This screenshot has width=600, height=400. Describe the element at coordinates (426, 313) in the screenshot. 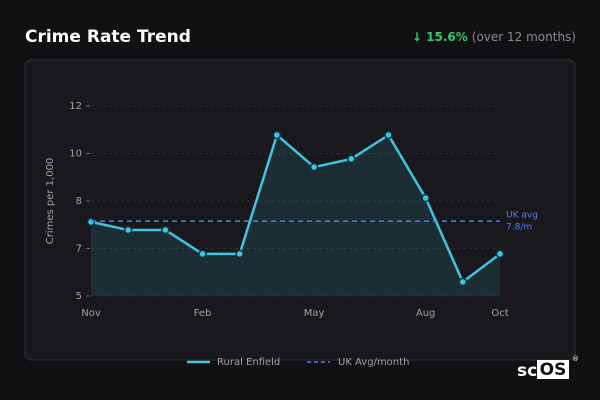

I see `x-tick-label: Aug` at that location.